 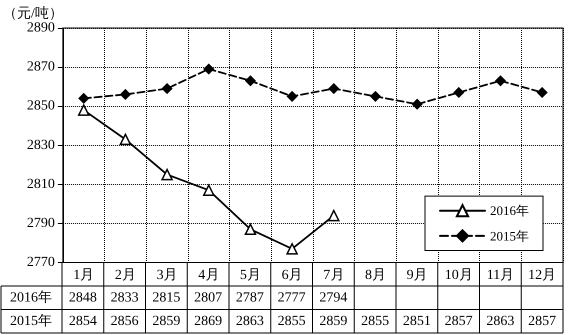 I want to click on x-tick-label: 12月, so click(x=542, y=275).